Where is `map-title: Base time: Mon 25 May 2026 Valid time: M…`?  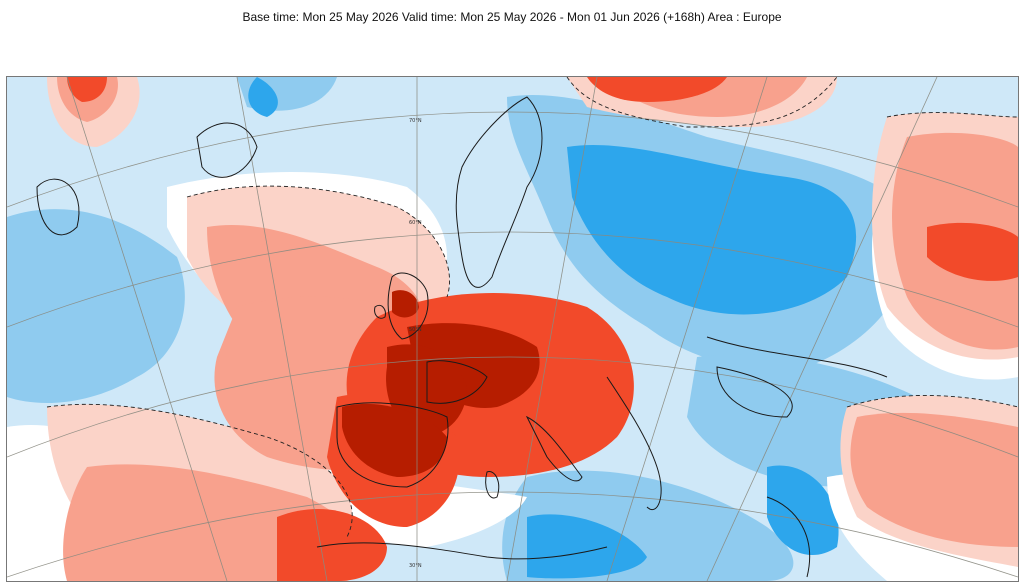 map-title: Base time: Mon 25 May 2026 Valid time: M… is located at coordinates (512, 17).